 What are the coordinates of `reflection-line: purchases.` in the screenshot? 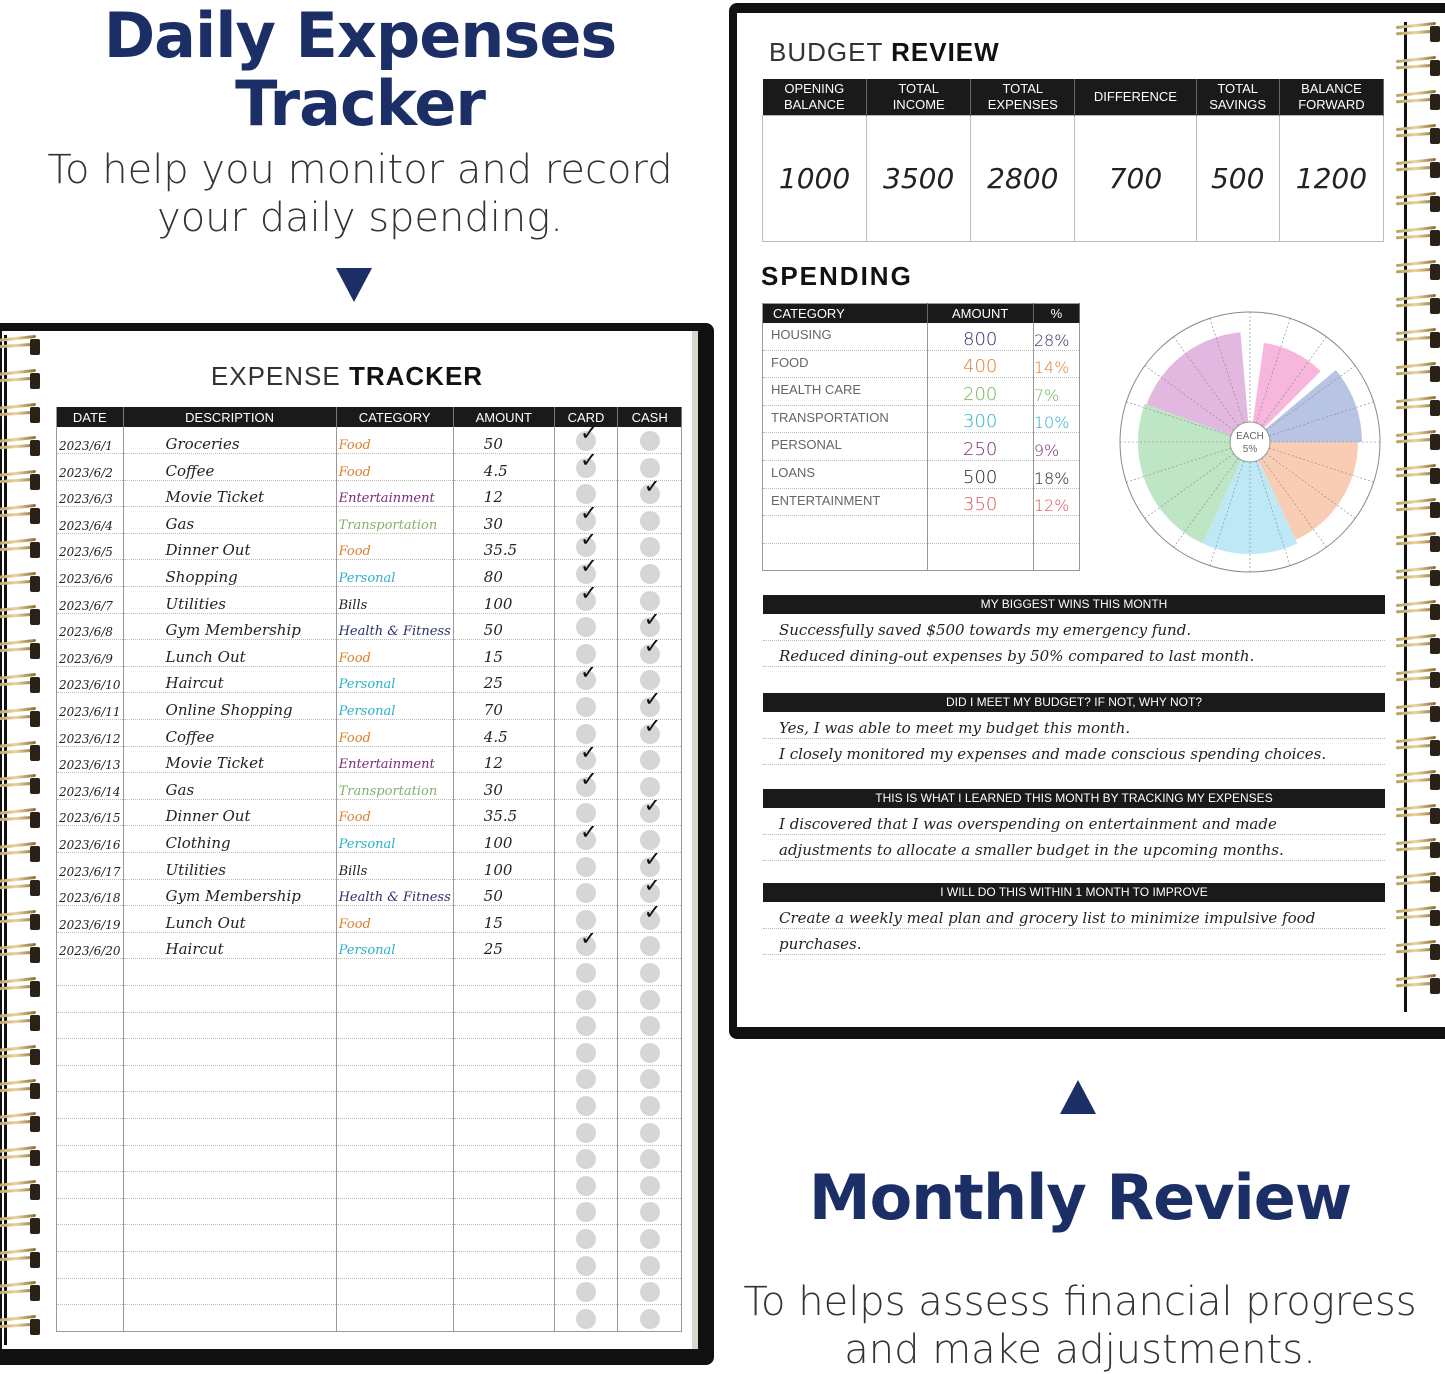 It's located at (1074, 942).